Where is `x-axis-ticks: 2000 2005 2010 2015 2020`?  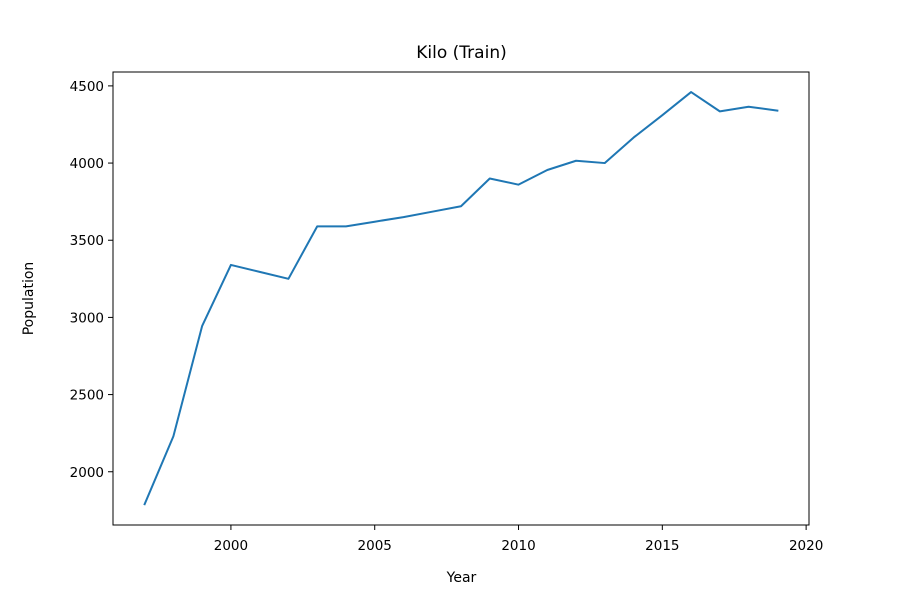
x-axis-ticks: 2000 2005 2010 2015 2020 is located at coordinates (518, 539).